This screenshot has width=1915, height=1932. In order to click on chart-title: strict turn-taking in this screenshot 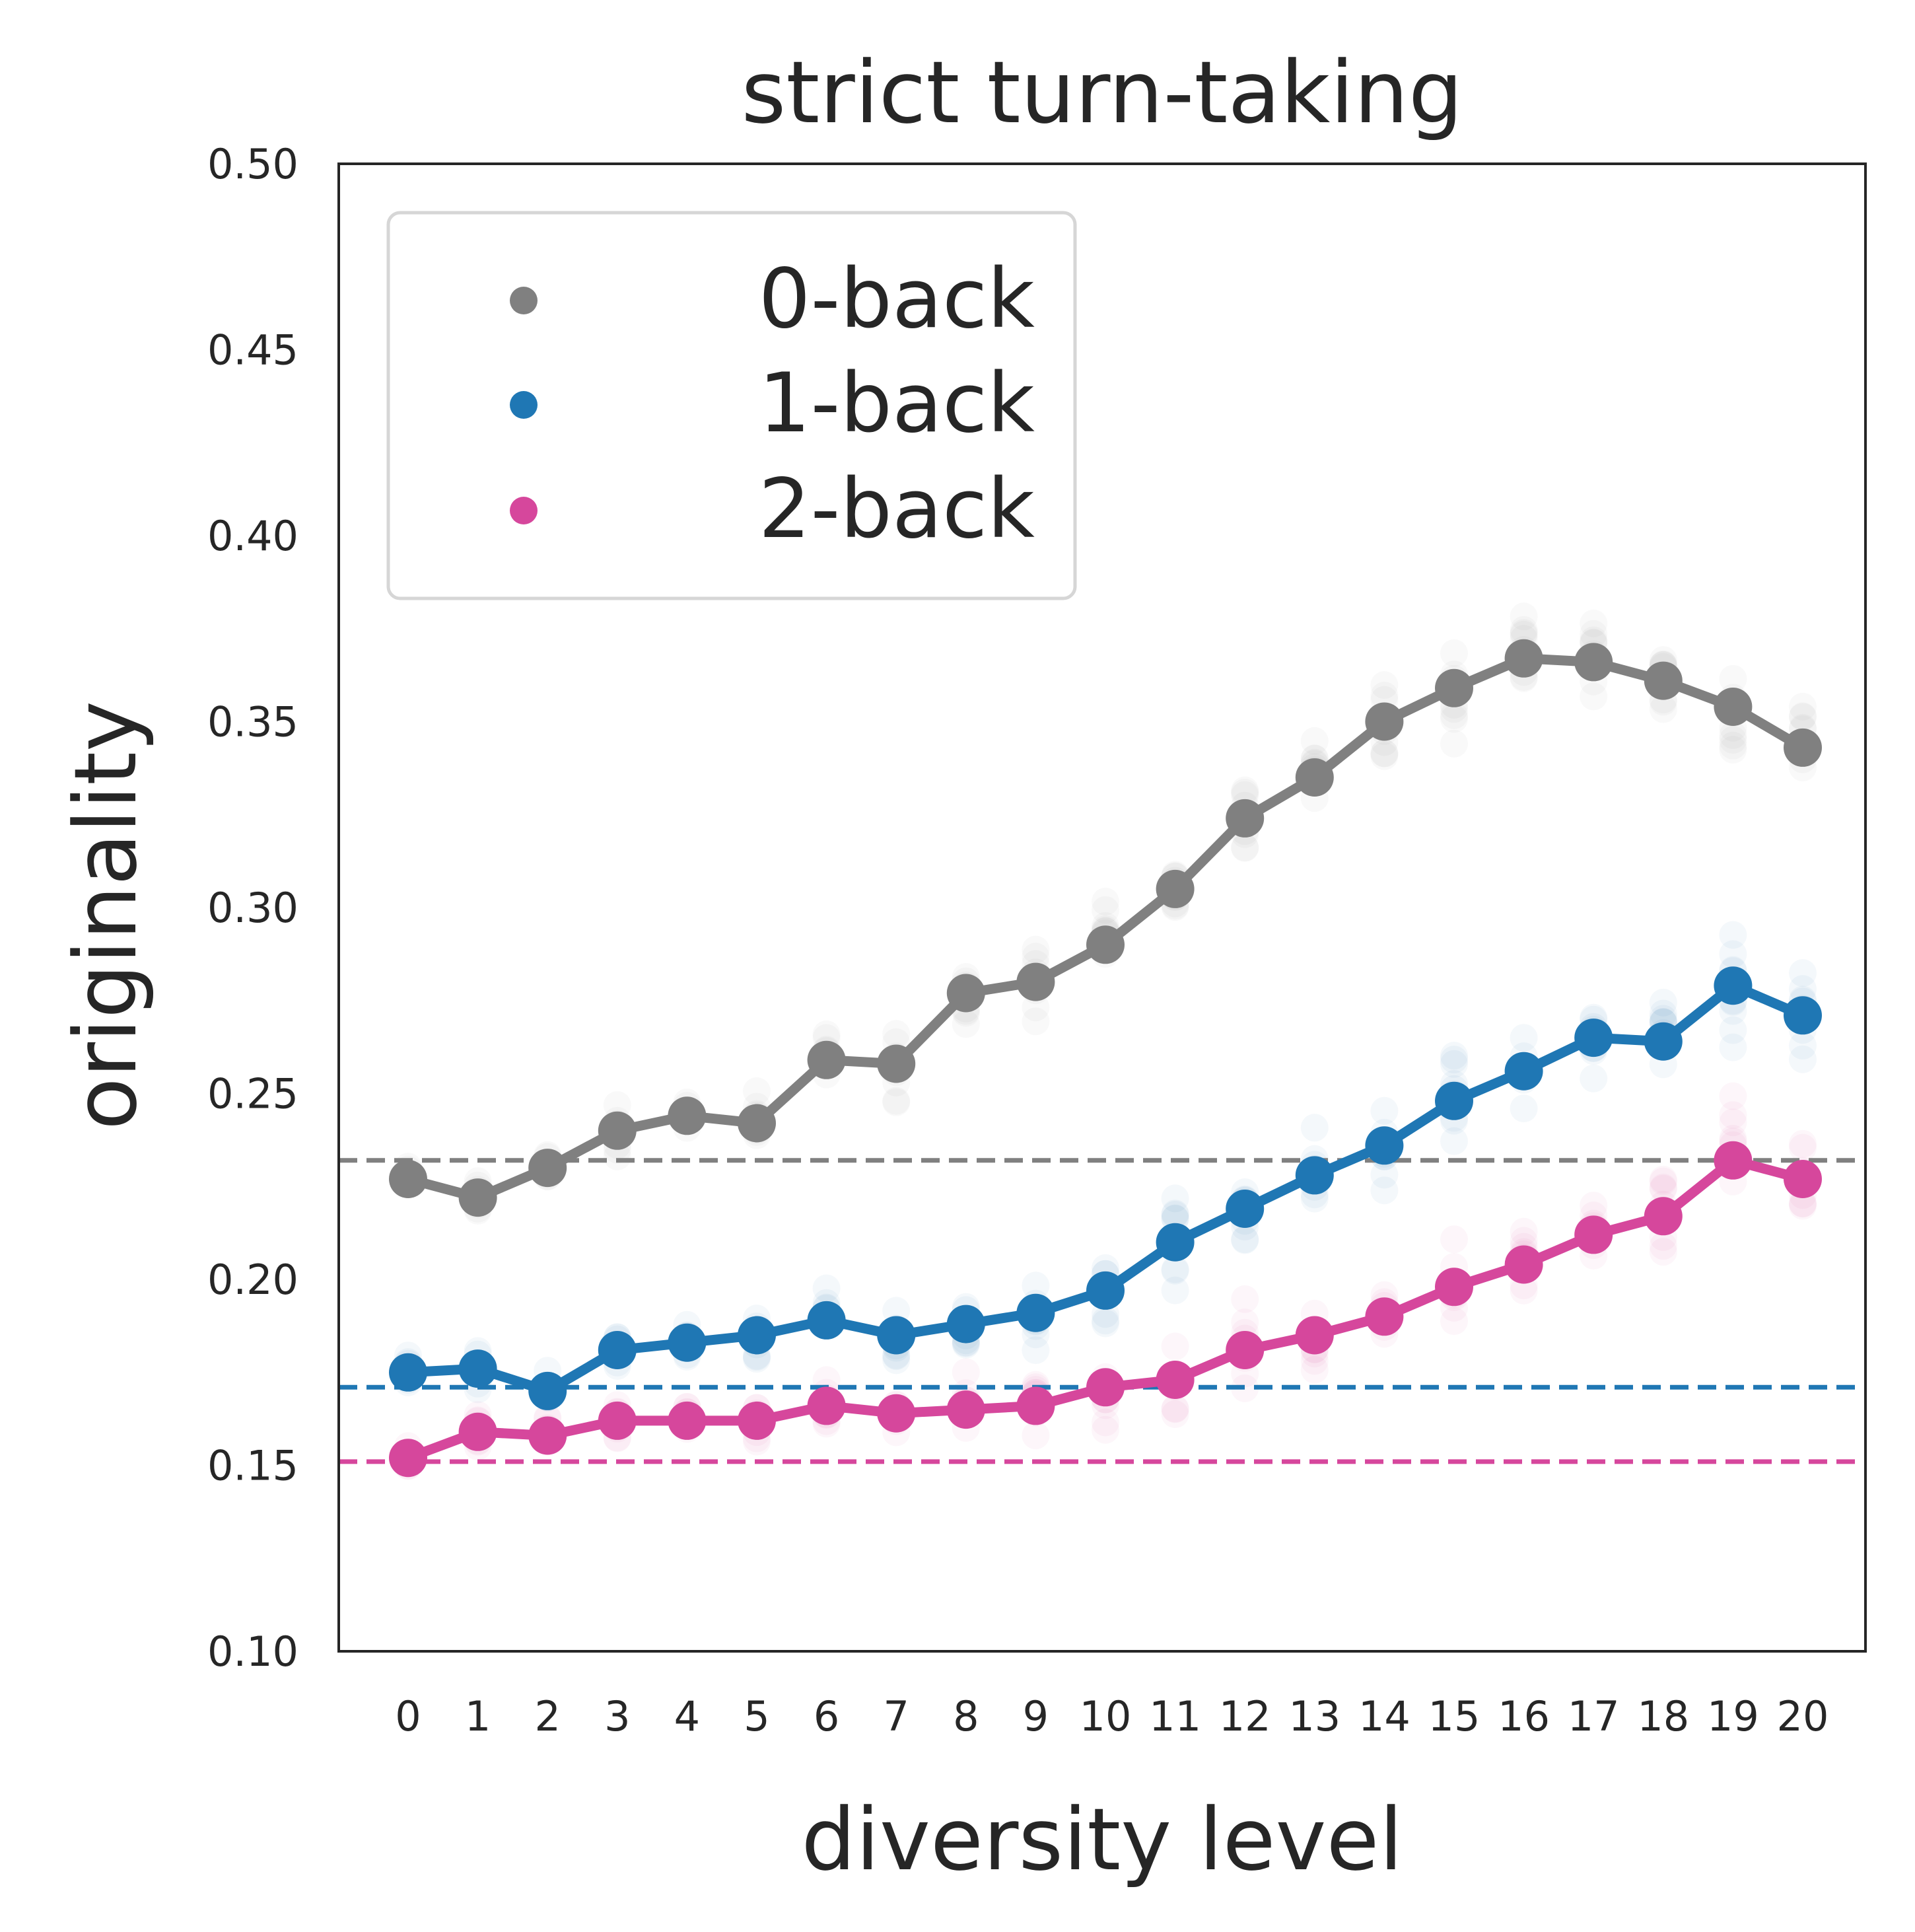, I will do `click(1103, 93)`.